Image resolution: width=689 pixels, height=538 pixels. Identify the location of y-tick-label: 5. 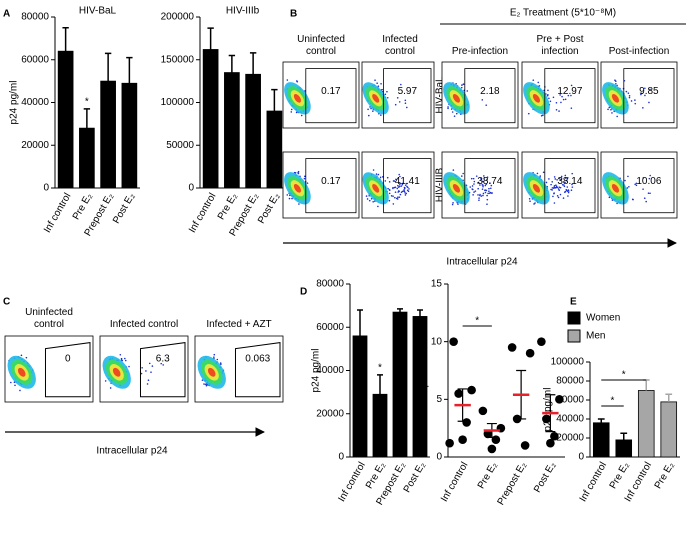
(439, 399).